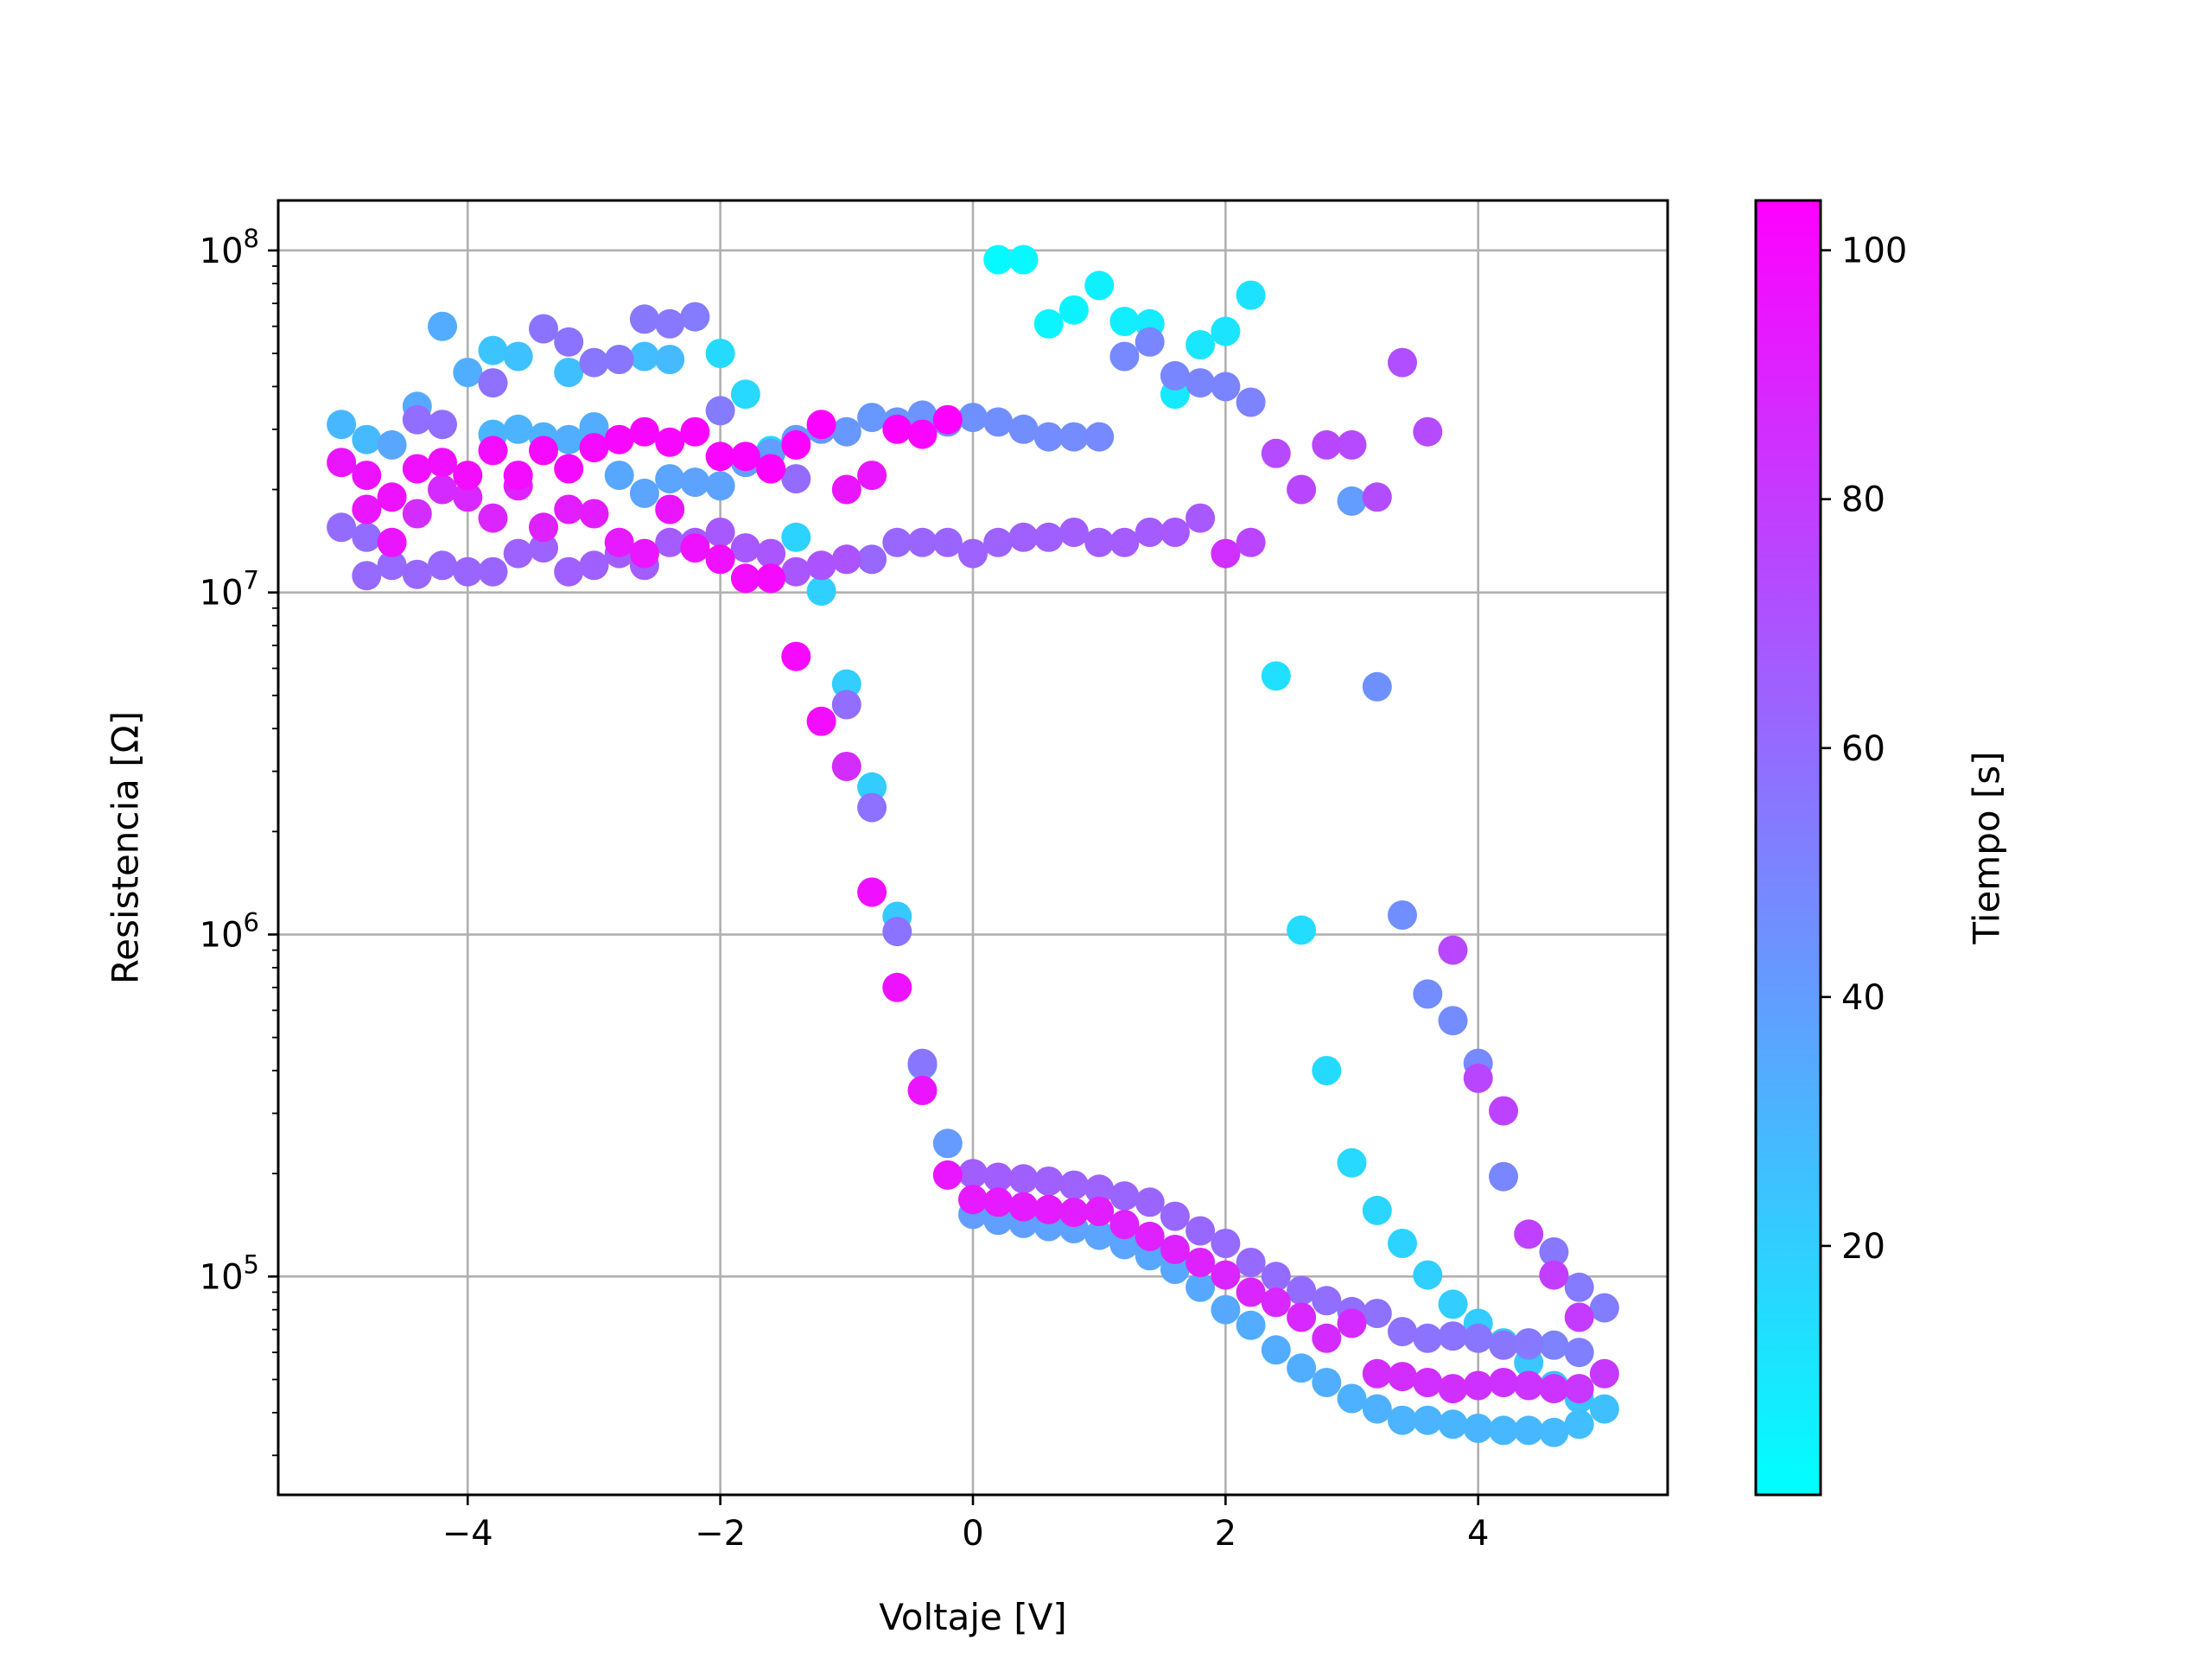  Describe the element at coordinates (1863, 500) in the screenshot. I see `colorbar-tick-label: 80` at that location.